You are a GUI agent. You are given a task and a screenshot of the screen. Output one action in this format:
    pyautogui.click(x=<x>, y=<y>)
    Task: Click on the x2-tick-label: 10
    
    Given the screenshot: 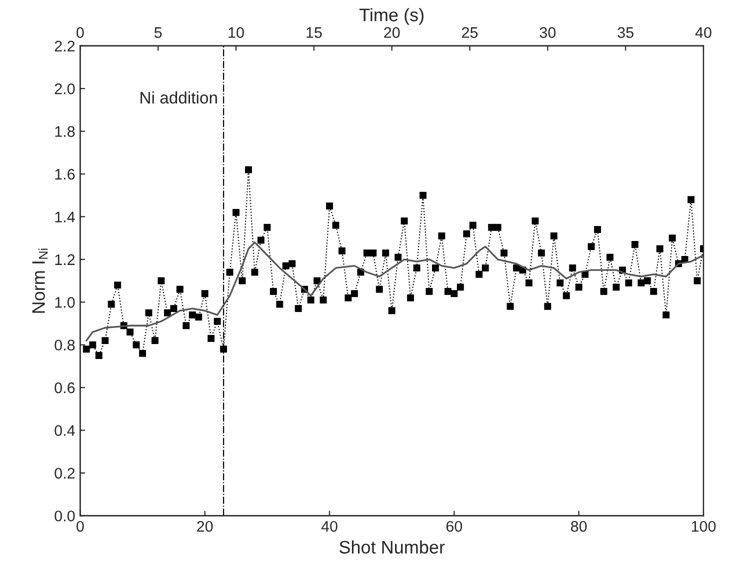 What is the action you would take?
    pyautogui.click(x=236, y=32)
    